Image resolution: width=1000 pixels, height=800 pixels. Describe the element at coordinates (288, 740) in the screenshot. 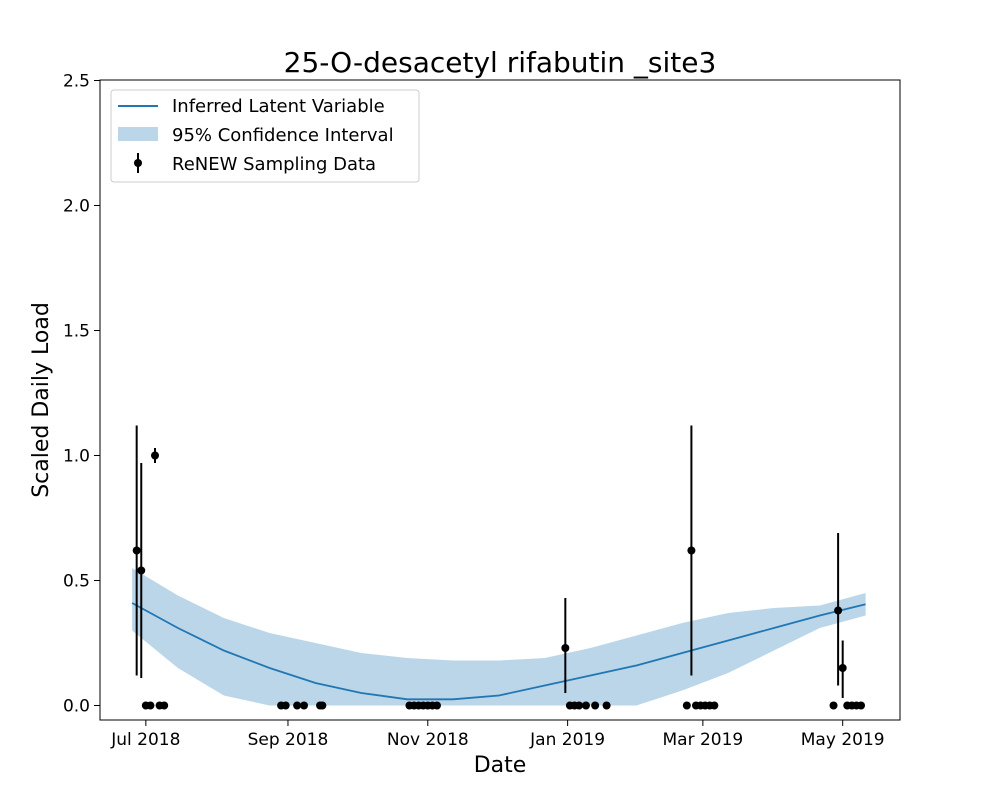

I see `x-tick-label: Sep 2018` at that location.